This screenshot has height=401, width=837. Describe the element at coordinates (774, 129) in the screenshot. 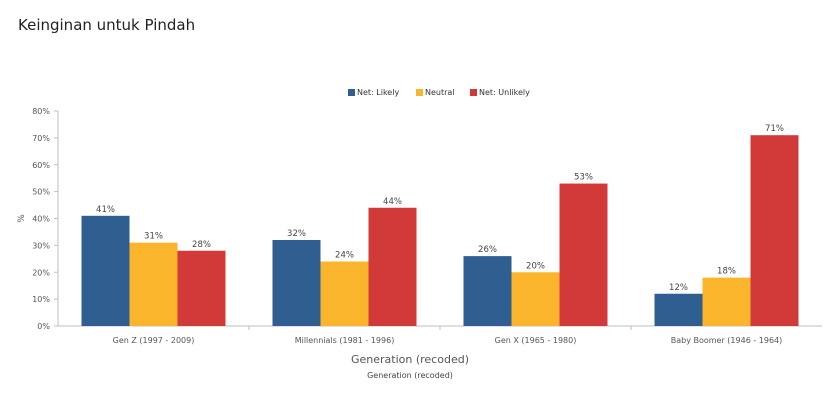

I see `data-label: 71%` at that location.